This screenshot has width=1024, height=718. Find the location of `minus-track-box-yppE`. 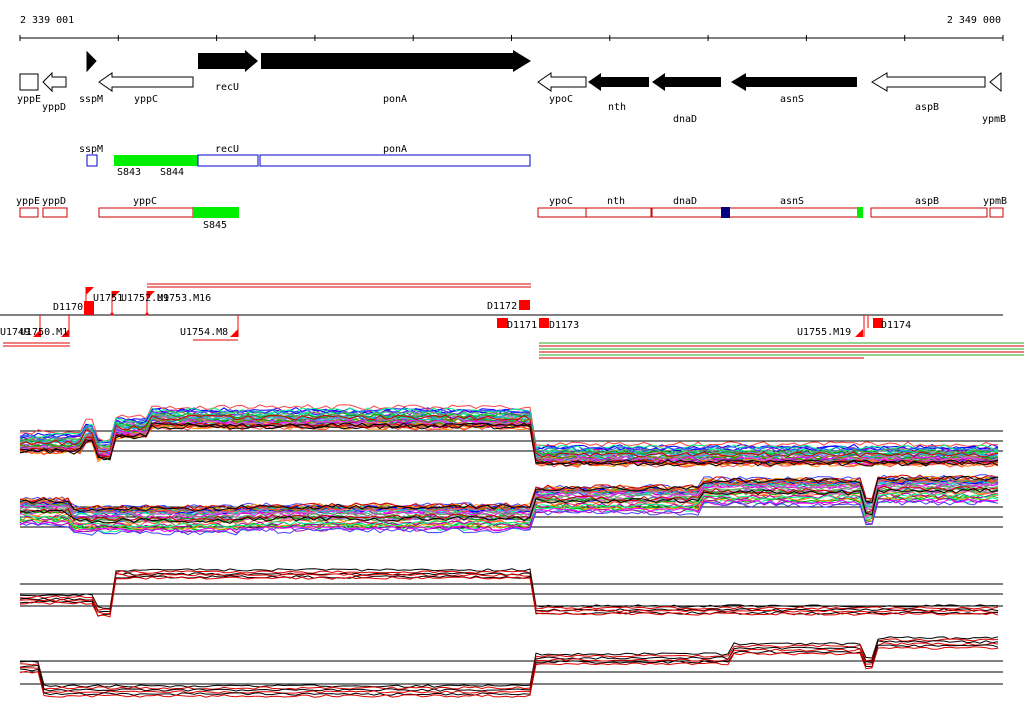

minus-track-box-yppE is located at coordinates (29, 212).